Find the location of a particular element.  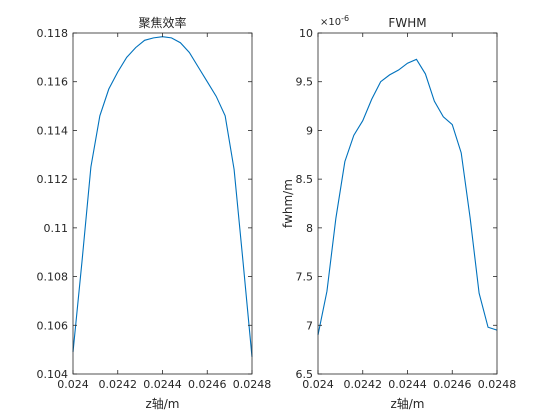

y-tick-label: 7.5 is located at coordinates (305, 277).